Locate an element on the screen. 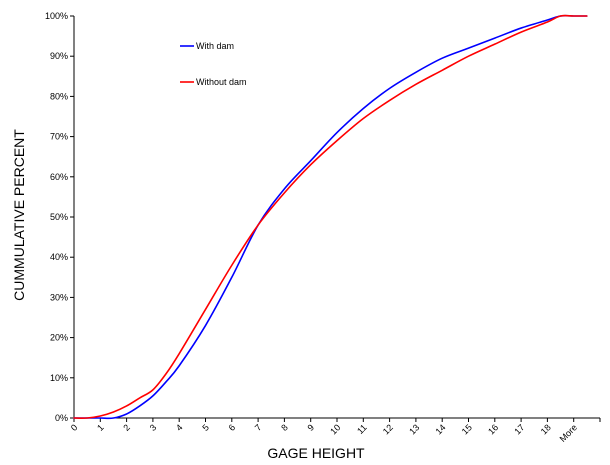 This screenshot has width=610, height=465. y-tick-label: 60% is located at coordinates (59, 177).